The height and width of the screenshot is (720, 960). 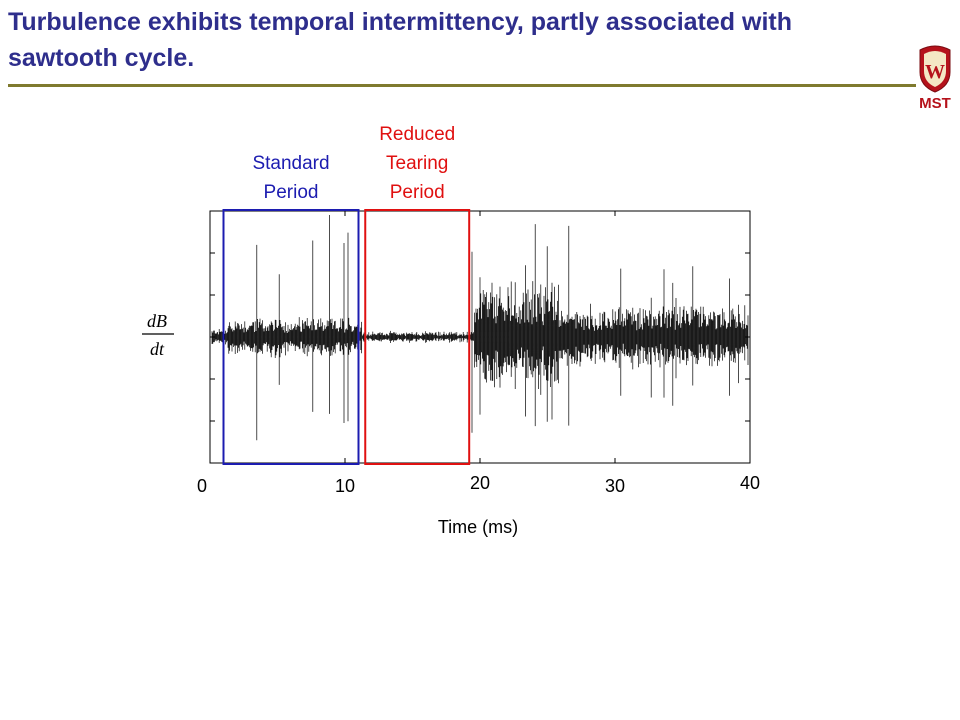 What do you see at coordinates (417, 134) in the screenshot?
I see `reduced-tearing-label-line: Reduced` at bounding box center [417, 134].